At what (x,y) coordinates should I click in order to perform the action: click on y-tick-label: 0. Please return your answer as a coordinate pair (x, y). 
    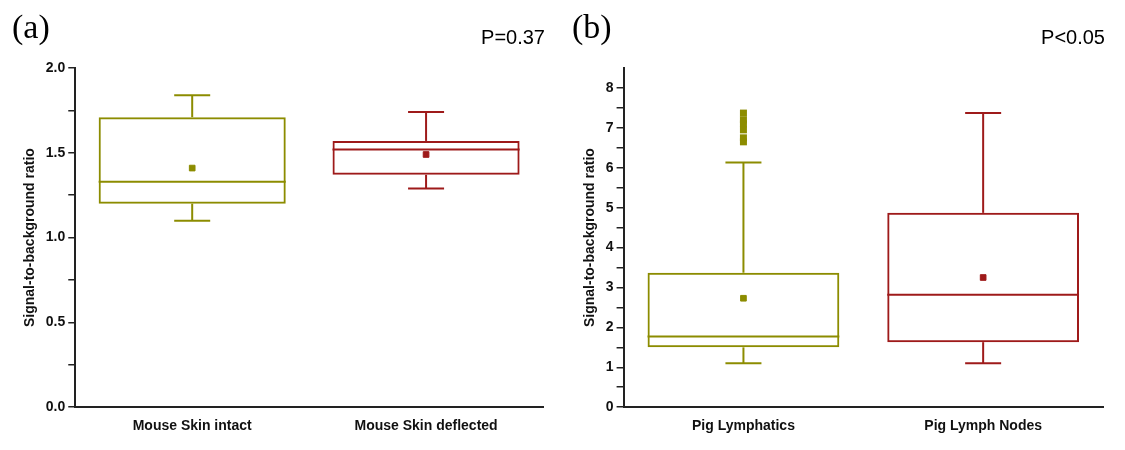
    Looking at the image, I should click on (609, 406).